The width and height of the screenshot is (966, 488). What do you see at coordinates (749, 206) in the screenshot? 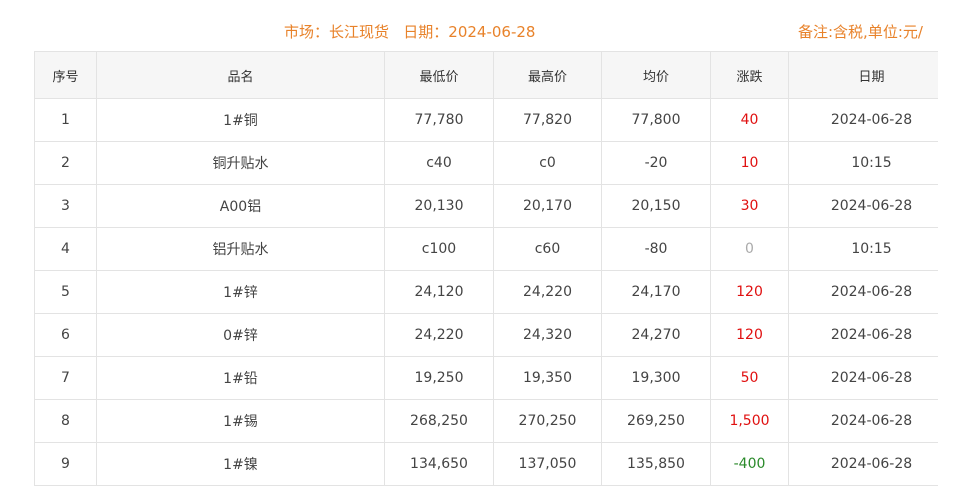
I see `cell-col-change: 30` at bounding box center [749, 206].